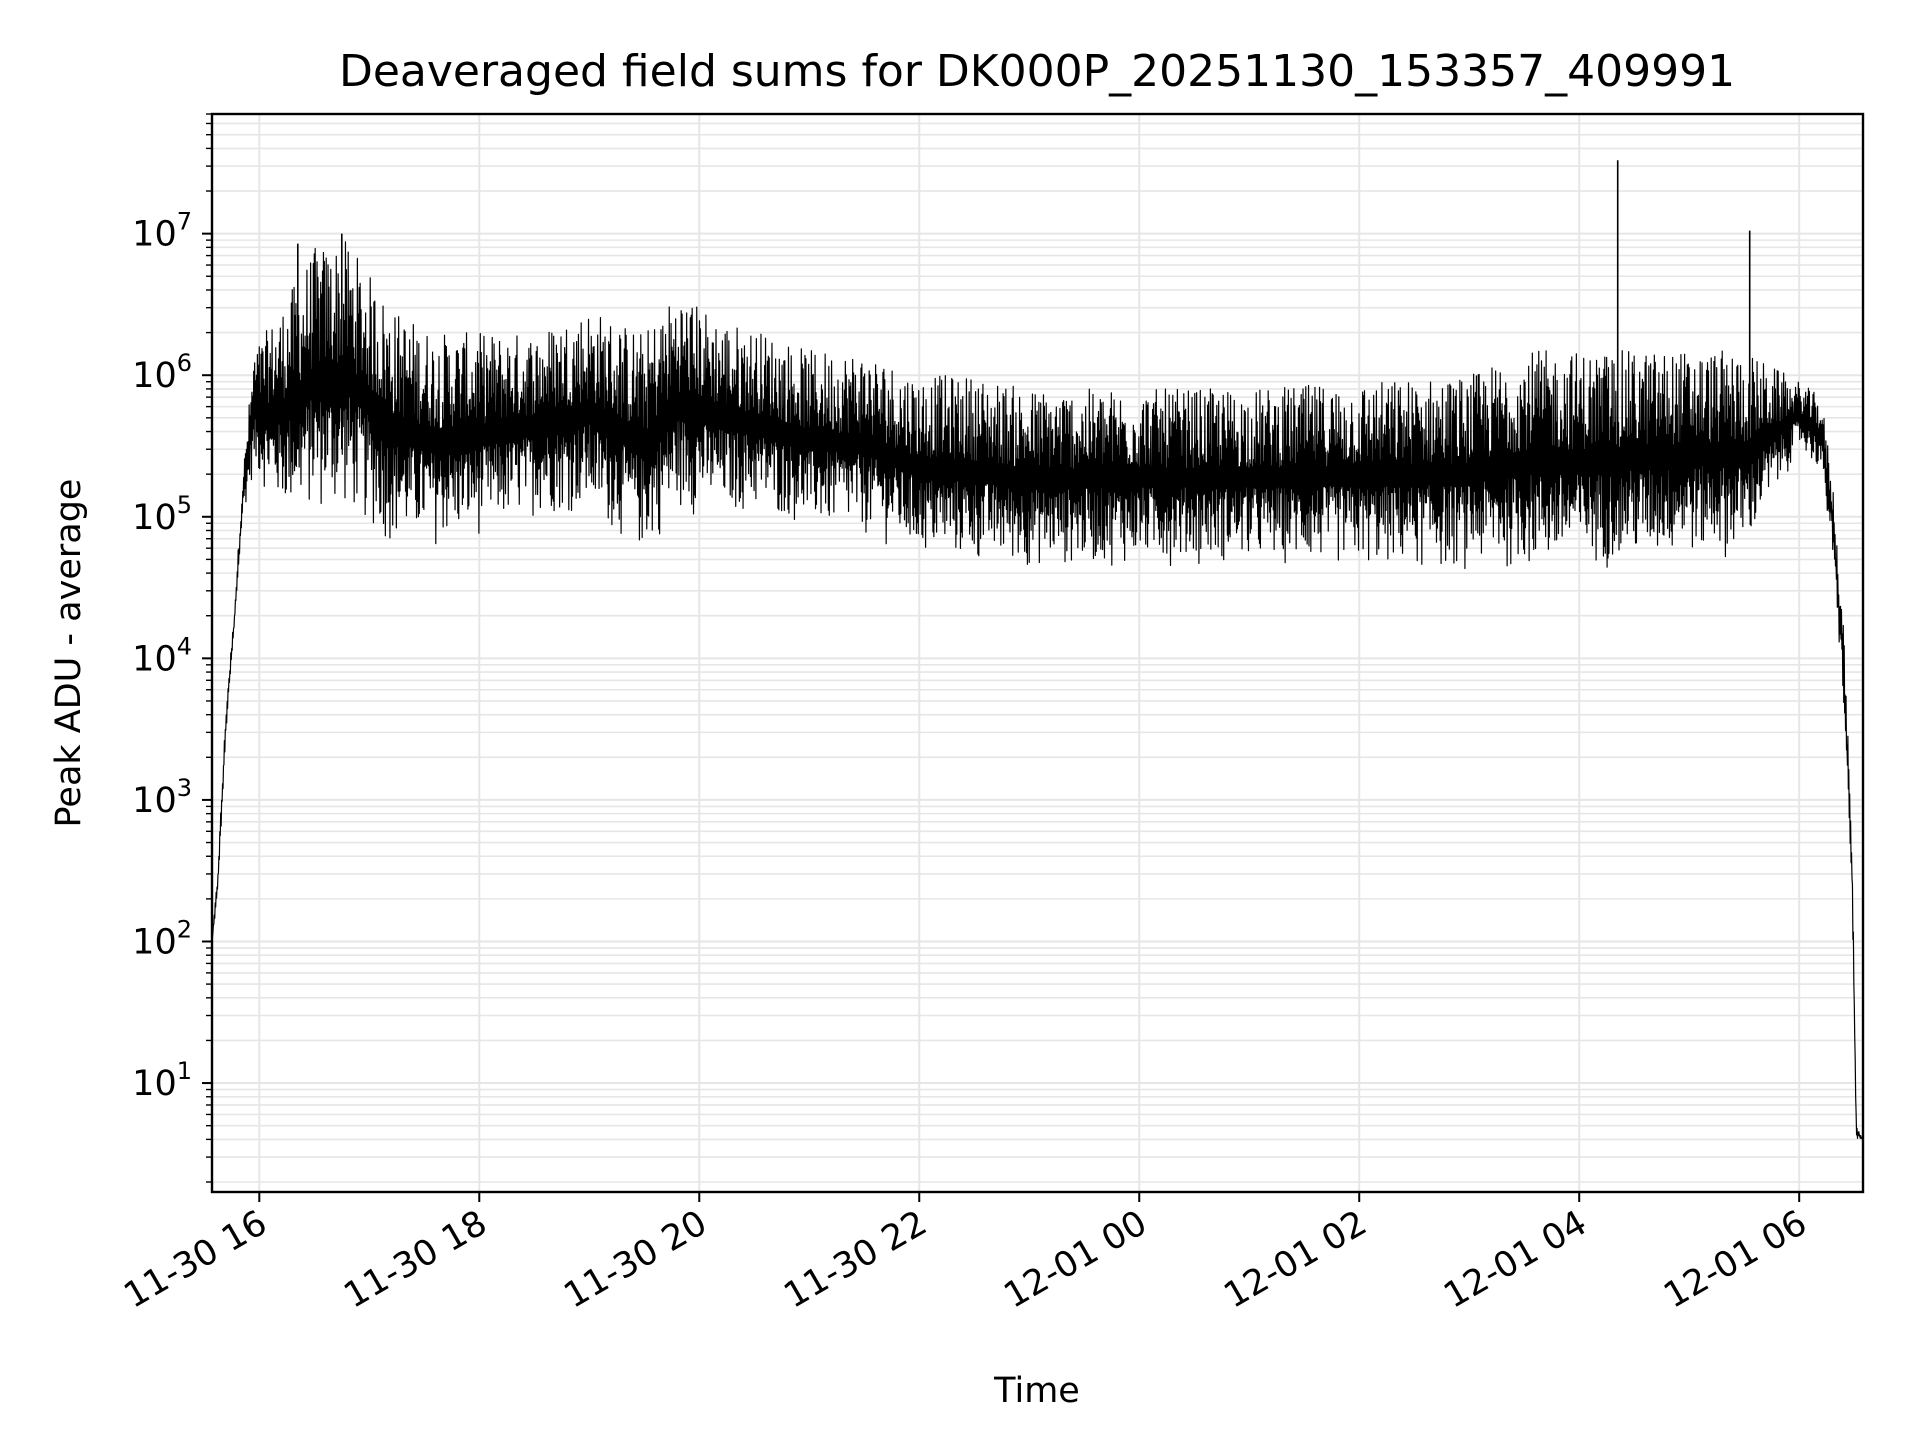 The width and height of the screenshot is (1920, 1440). Describe the element at coordinates (1075, 1259) in the screenshot. I see `x-tick-label: 12-01 00` at that location.